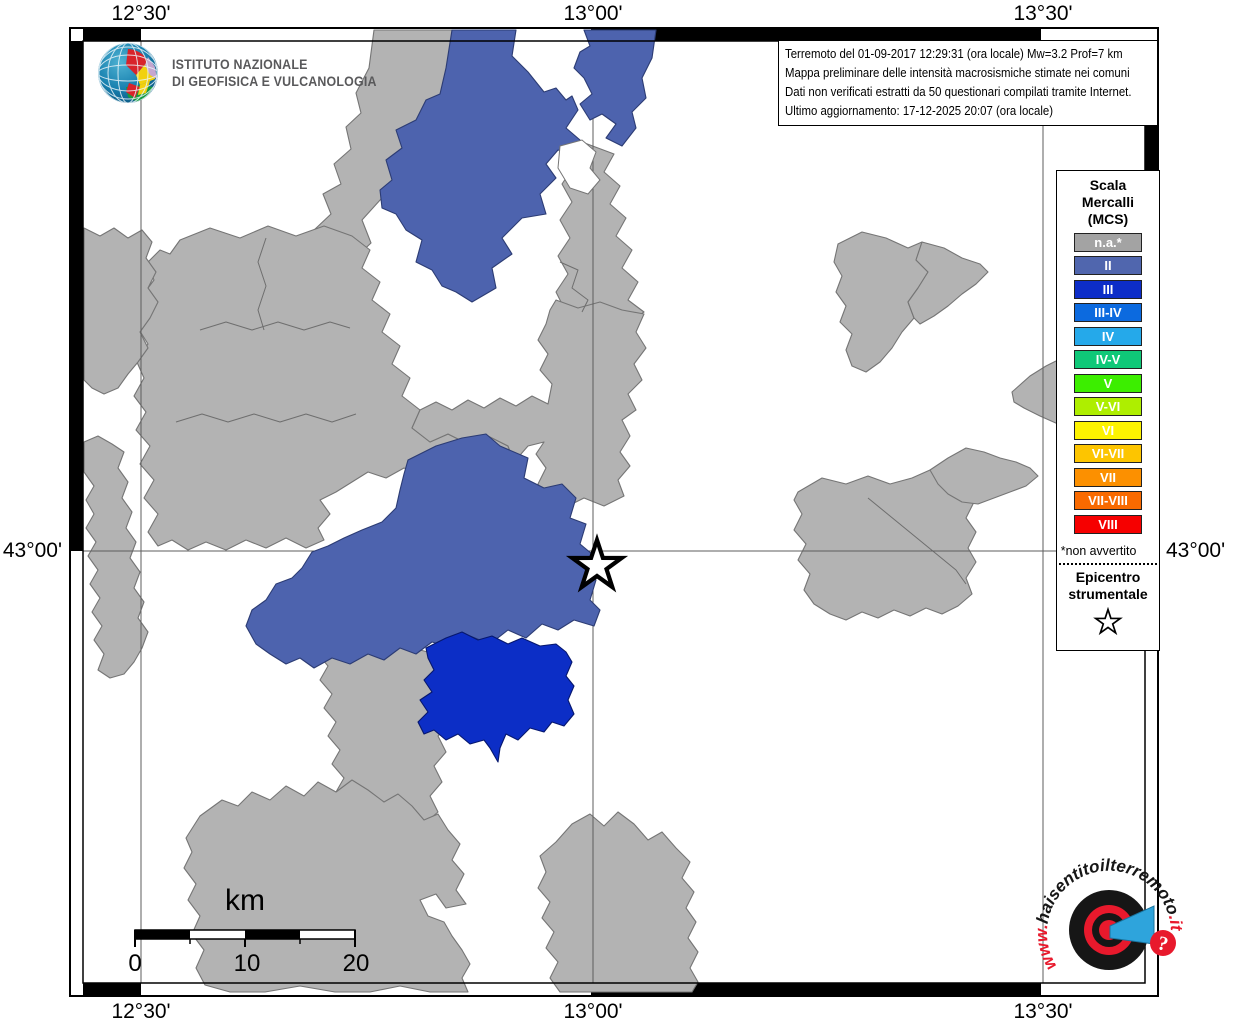  Describe the element at coordinates (274, 81) in the screenshot. I see `ingv-logo-line2: DI GEOFISICA E VULCANOLOGIA` at that location.